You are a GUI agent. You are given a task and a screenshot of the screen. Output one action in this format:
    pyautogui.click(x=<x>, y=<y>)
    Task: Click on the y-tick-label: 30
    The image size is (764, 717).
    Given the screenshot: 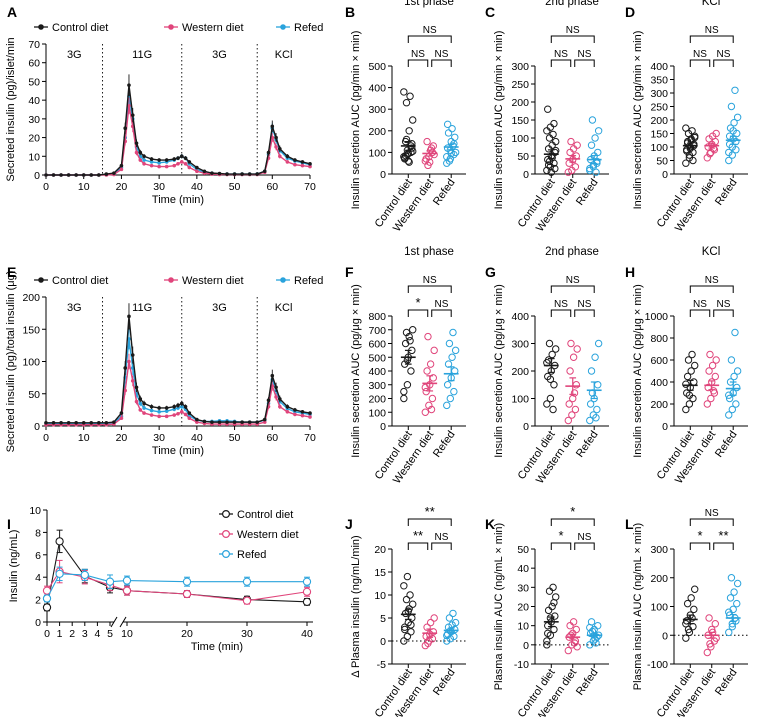 What is the action you would take?
    pyautogui.click(x=34, y=120)
    